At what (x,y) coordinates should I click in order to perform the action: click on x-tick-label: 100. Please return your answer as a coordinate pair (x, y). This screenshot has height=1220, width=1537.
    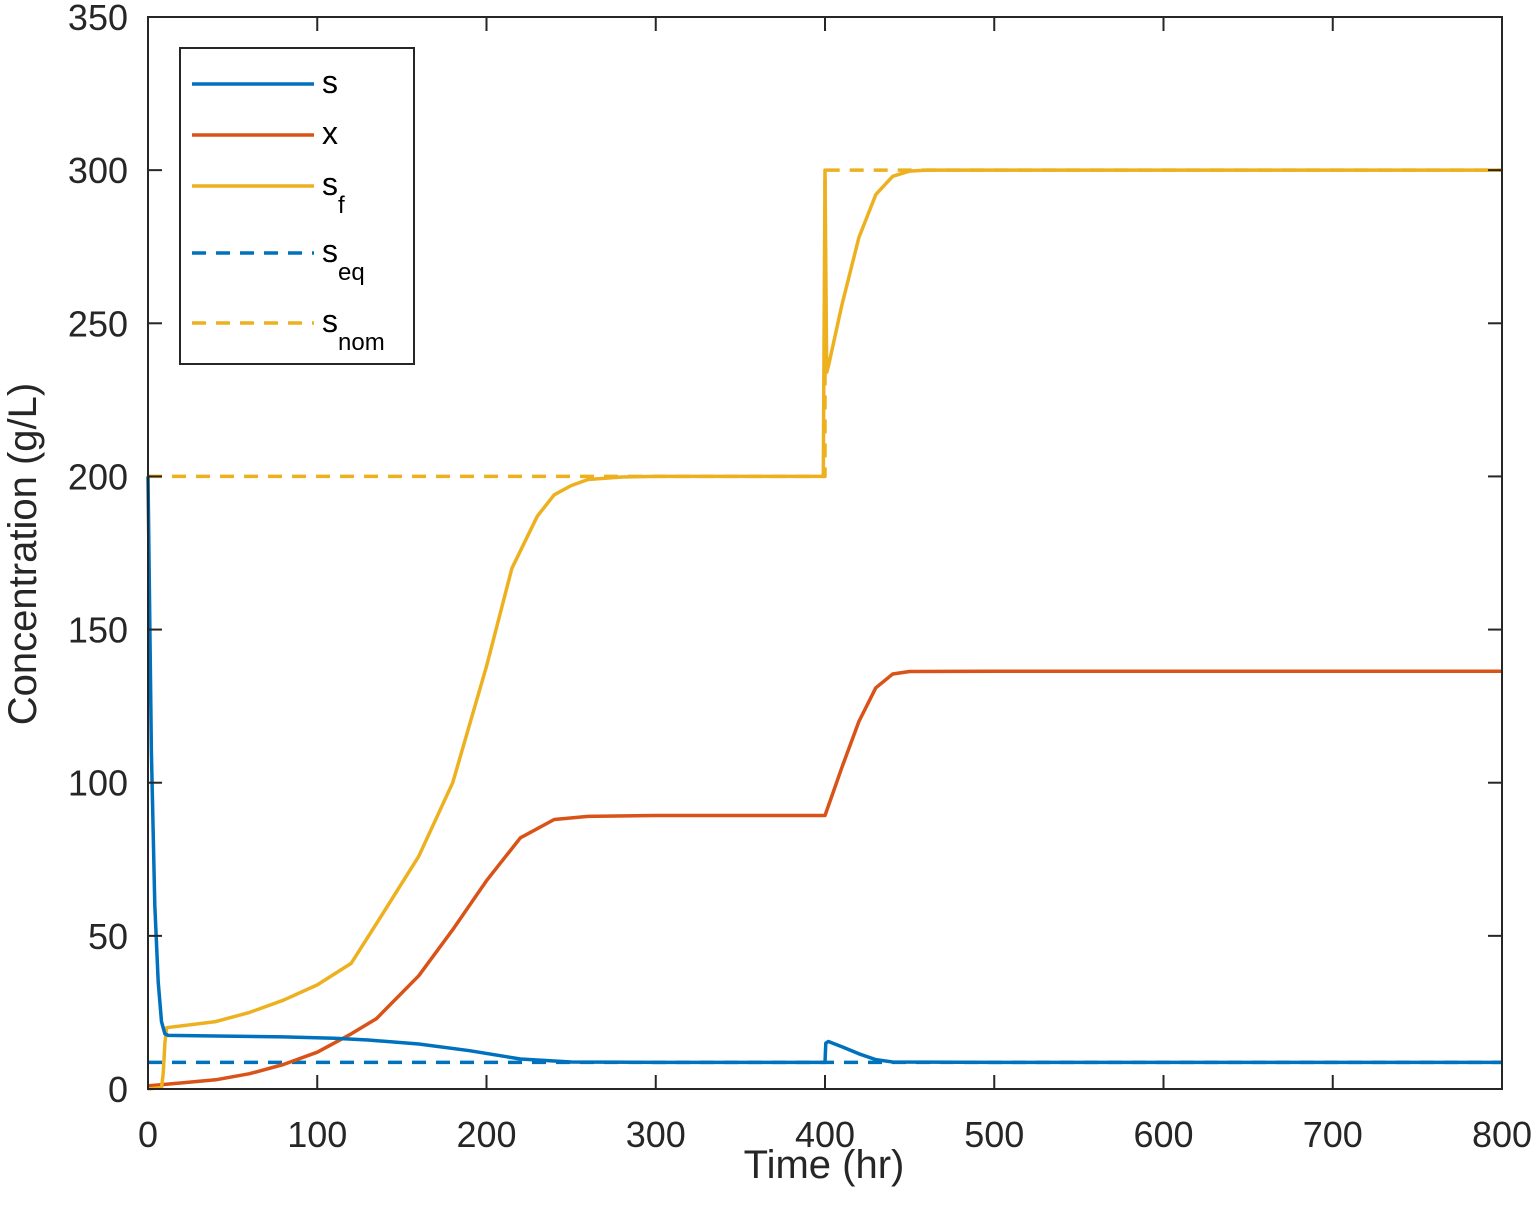
    Looking at the image, I should click on (317, 1134).